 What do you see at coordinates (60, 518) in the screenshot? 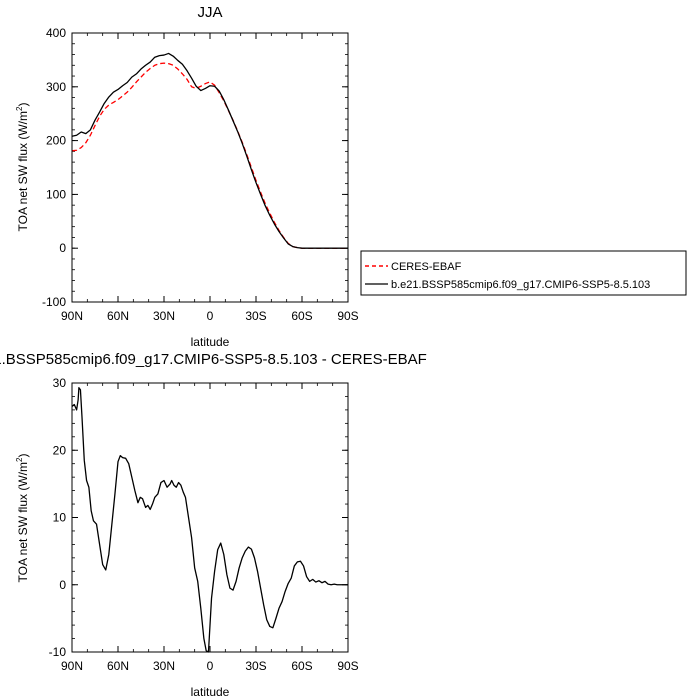
I see `bottom-y-tick-label: 10` at bounding box center [60, 518].